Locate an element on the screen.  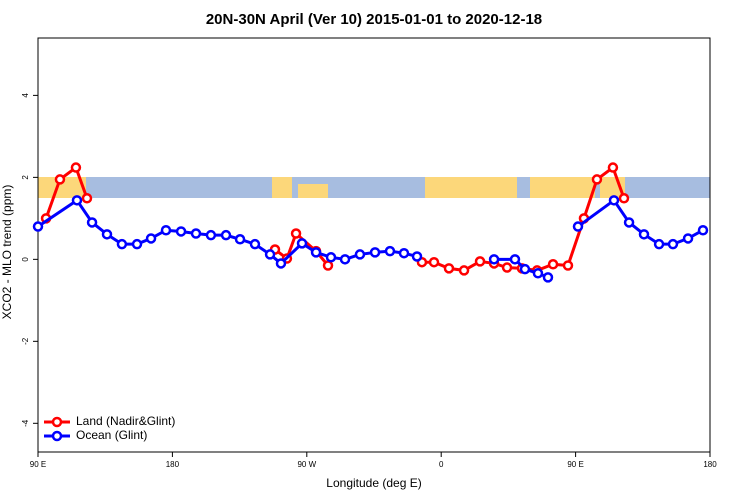
y-tick-label: -4 is located at coordinates (25, 423).